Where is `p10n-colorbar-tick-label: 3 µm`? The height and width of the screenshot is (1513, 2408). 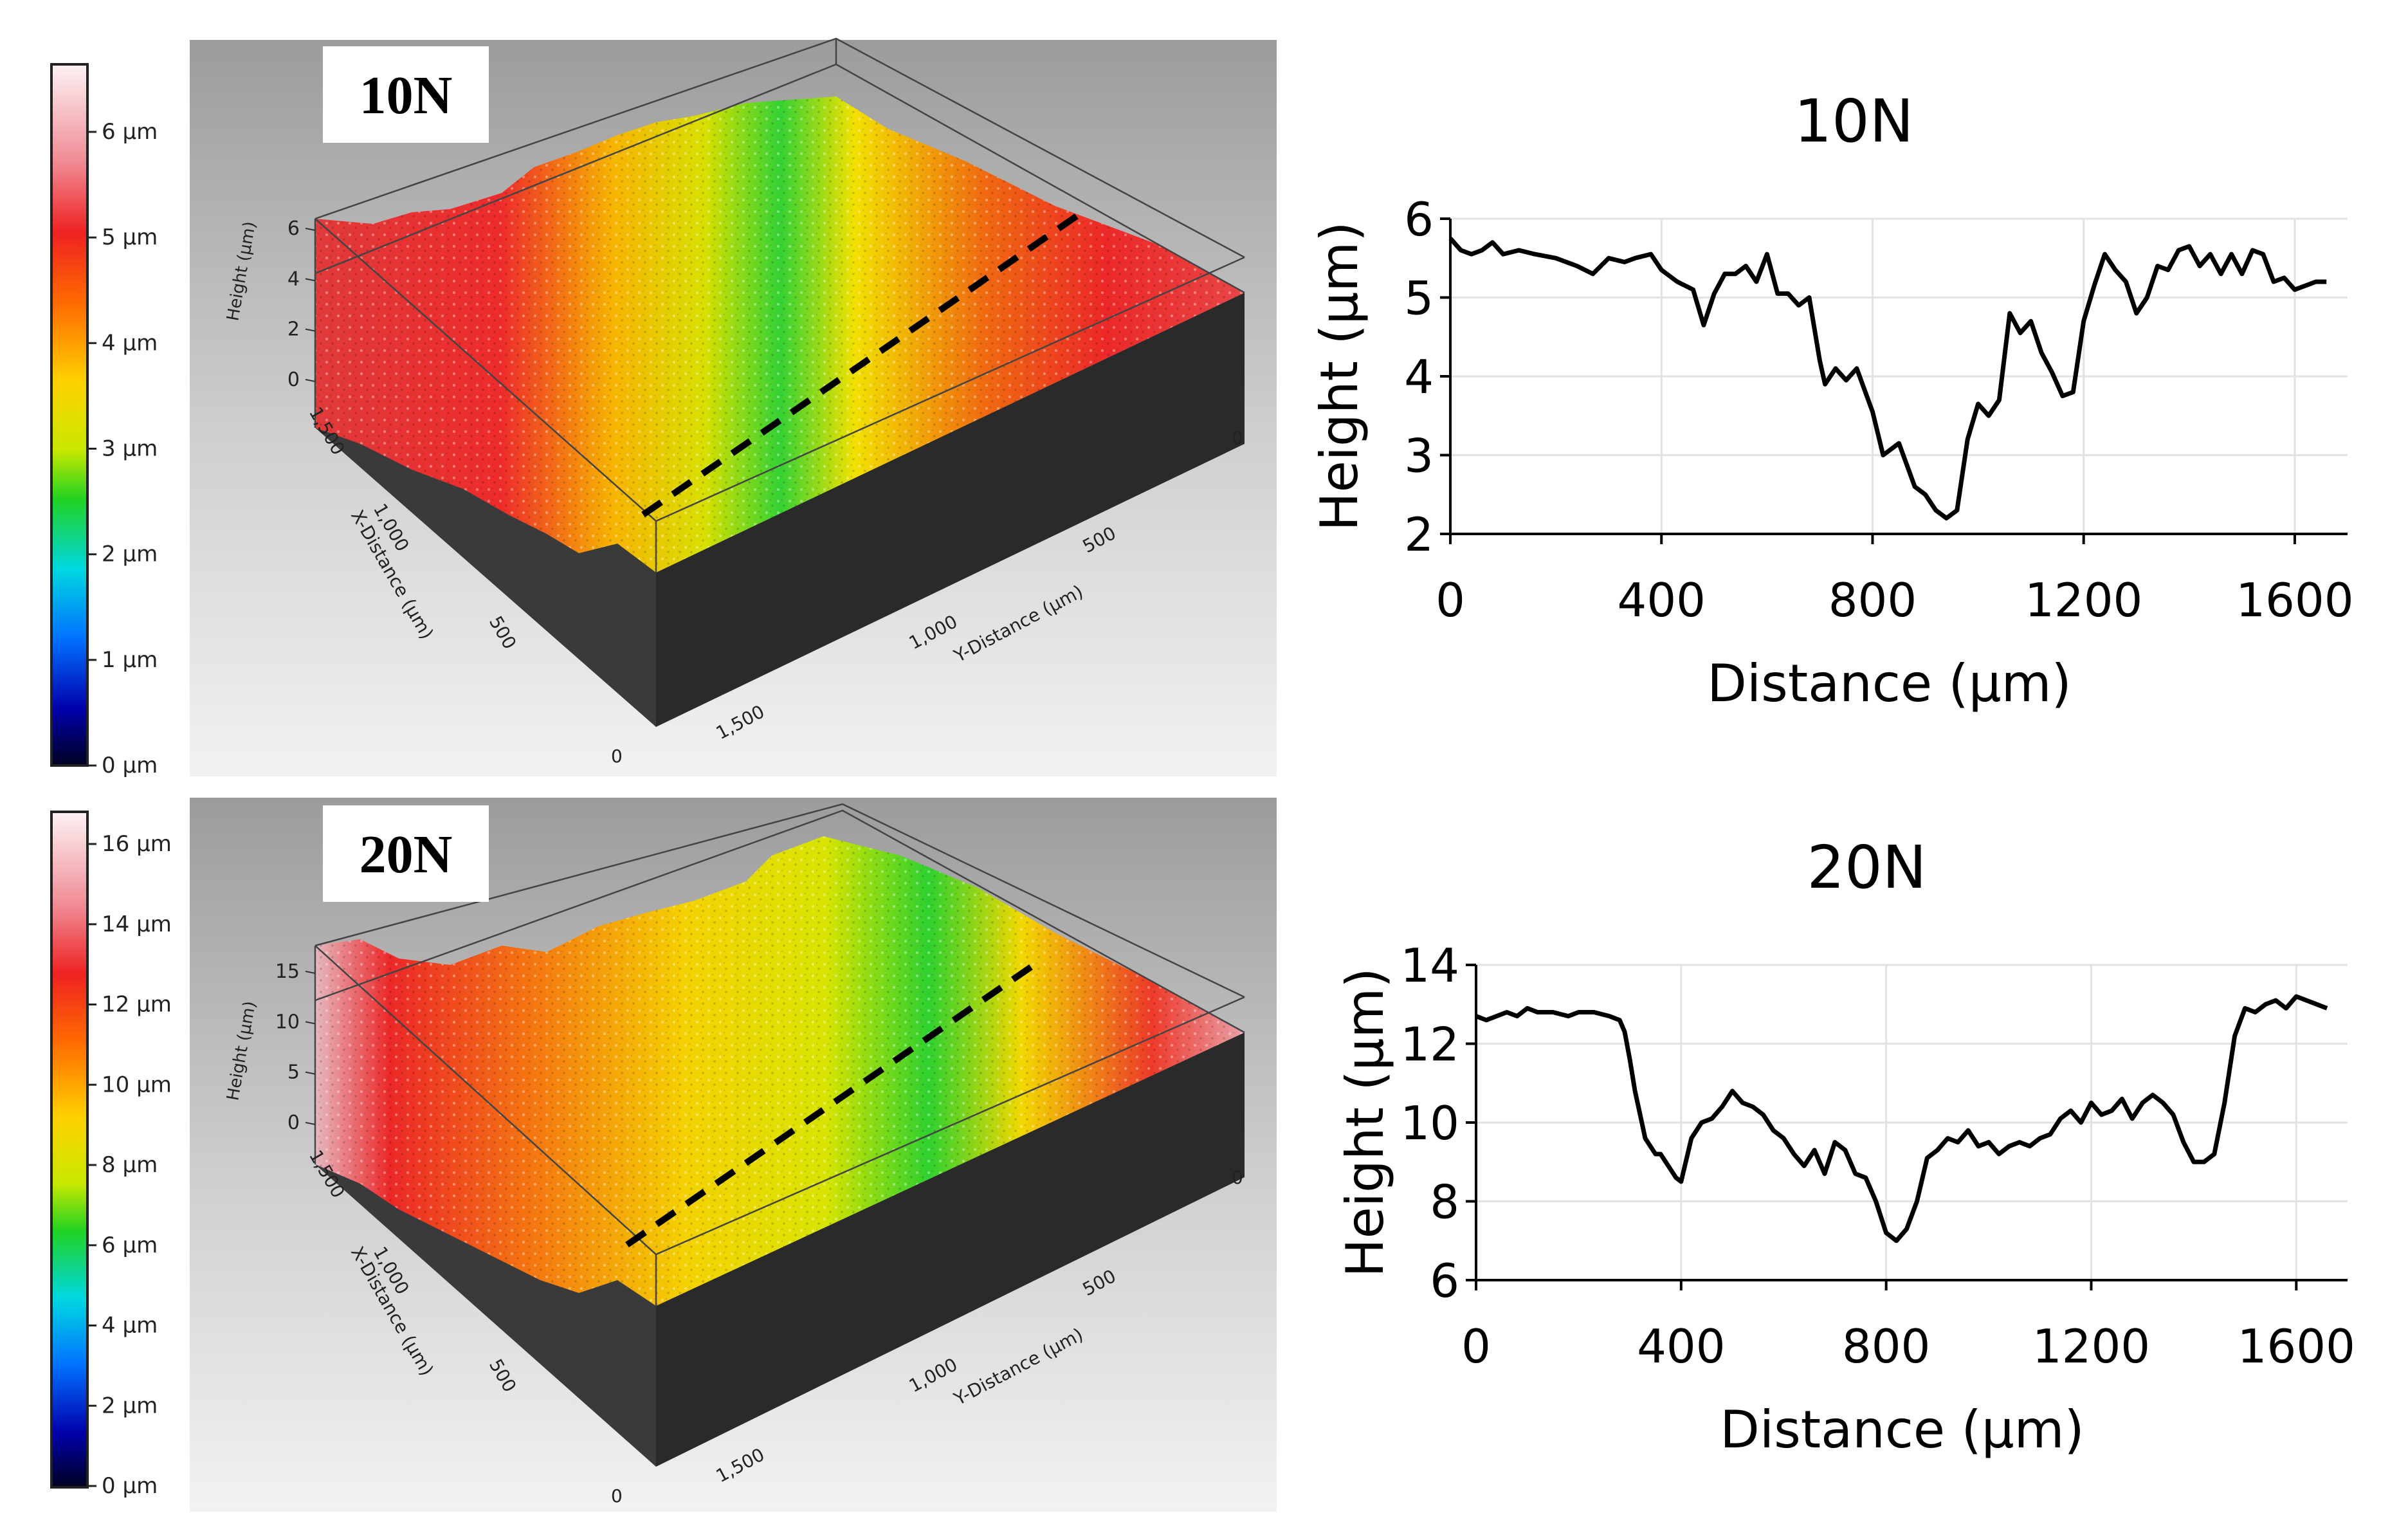 p10n-colorbar-tick-label: 3 µm is located at coordinates (130, 449).